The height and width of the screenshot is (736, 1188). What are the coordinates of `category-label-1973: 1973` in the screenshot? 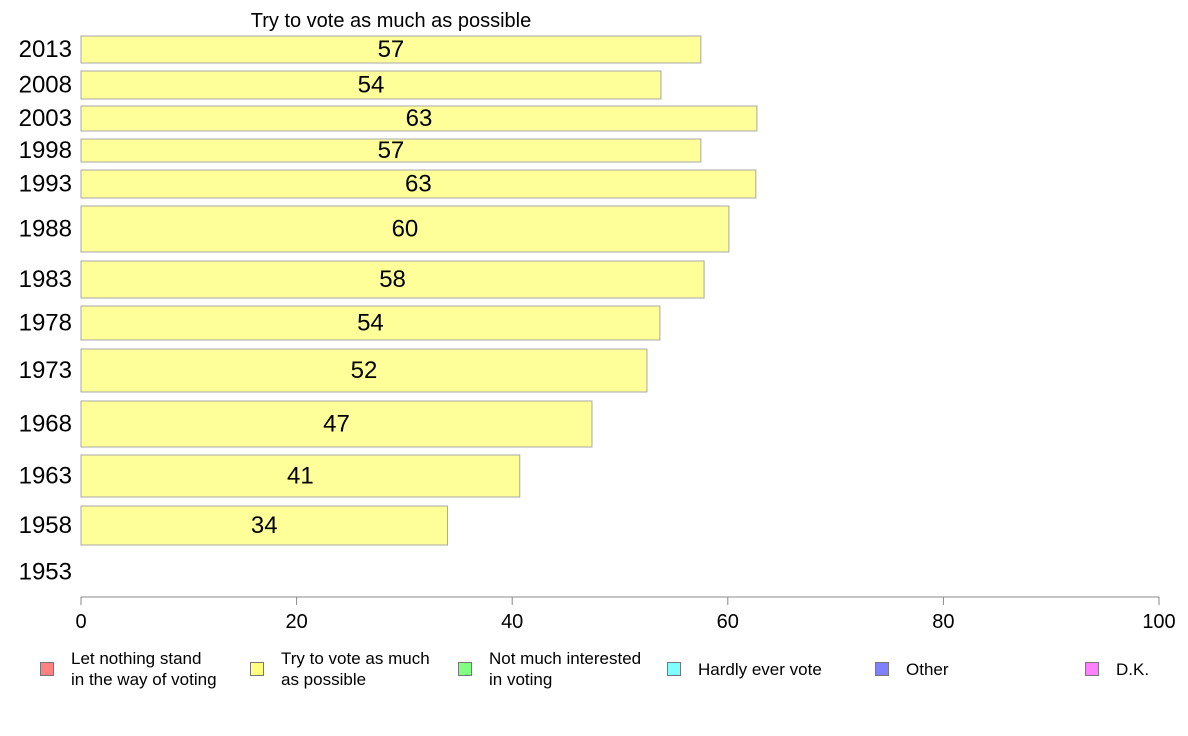 It's located at (45, 370).